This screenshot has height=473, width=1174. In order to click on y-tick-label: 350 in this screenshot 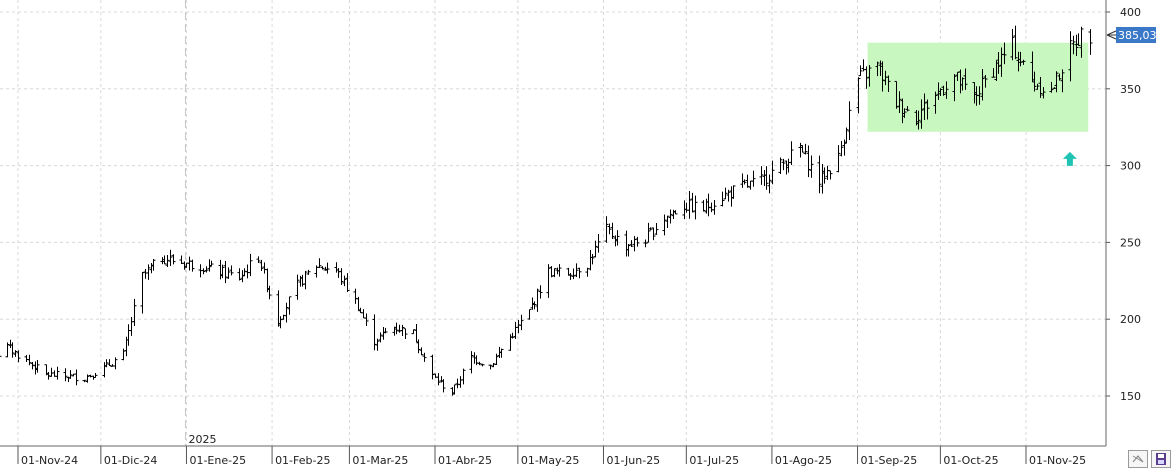, I will do `click(1130, 89)`.